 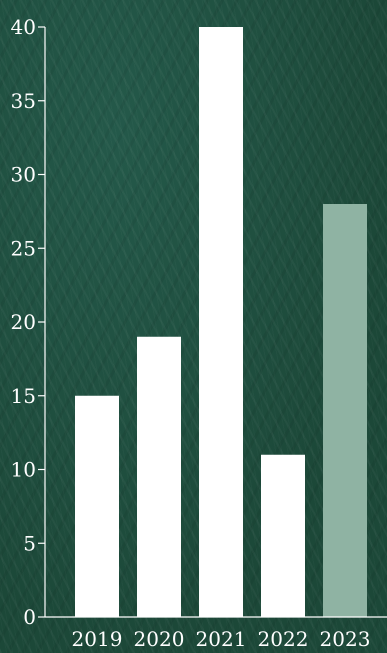 What do you see at coordinates (23, 470) in the screenshot?
I see `y-tick-label: 10` at bounding box center [23, 470].